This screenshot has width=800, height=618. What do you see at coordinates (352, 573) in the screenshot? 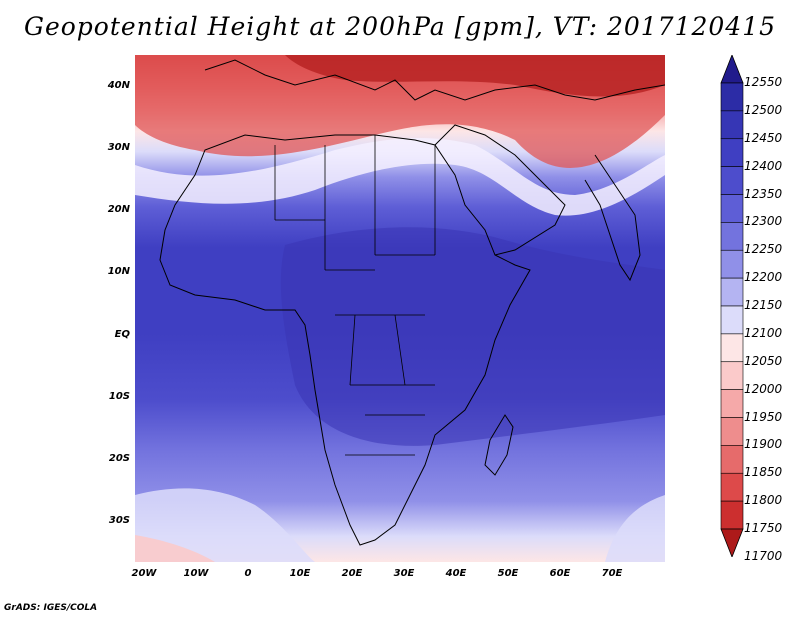
I see `lon-label-20e: 20E` at bounding box center [352, 573].